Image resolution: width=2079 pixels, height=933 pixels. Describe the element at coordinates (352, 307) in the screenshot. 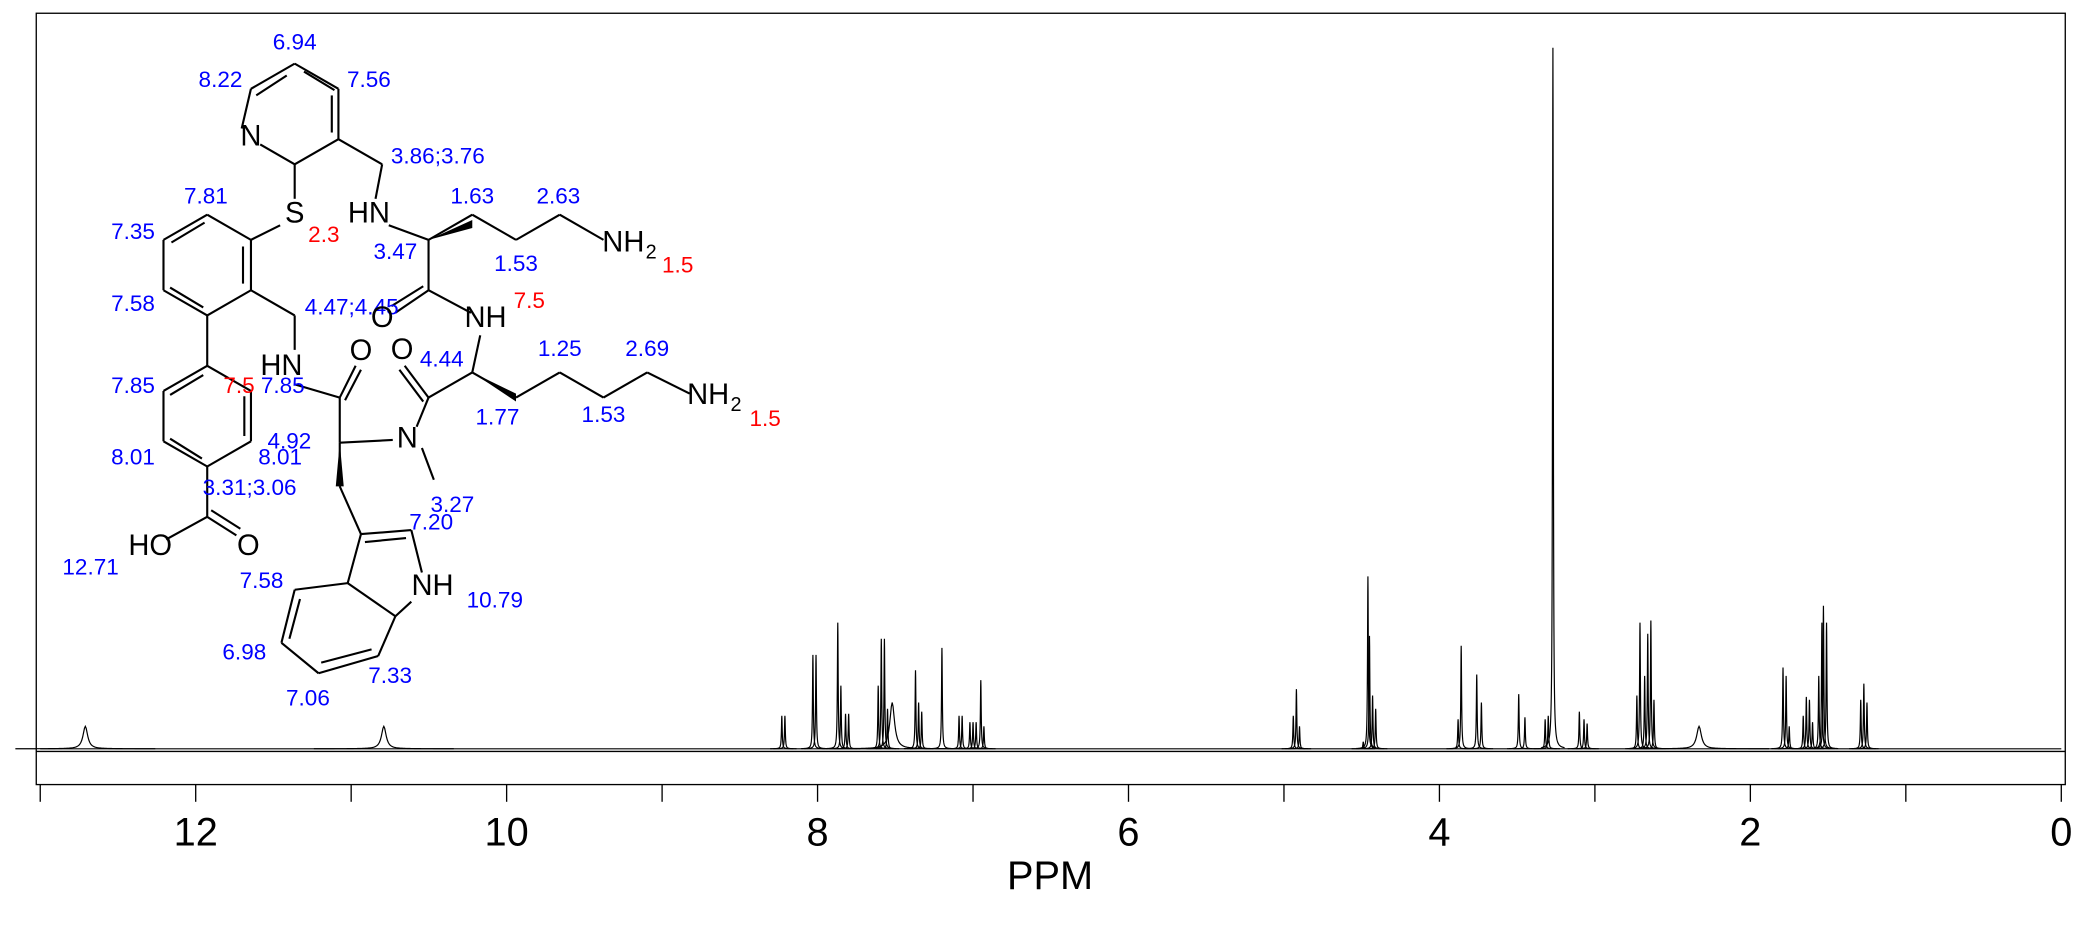

I see `shift-label: 4.47;4.45` at that location.